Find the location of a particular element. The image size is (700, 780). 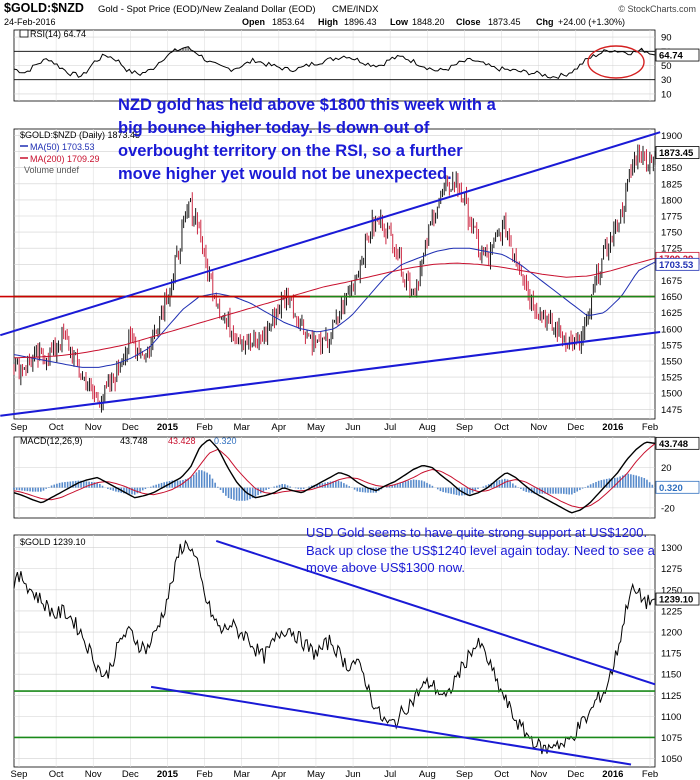

rsi-tick-label: 30 is located at coordinates (666, 80).